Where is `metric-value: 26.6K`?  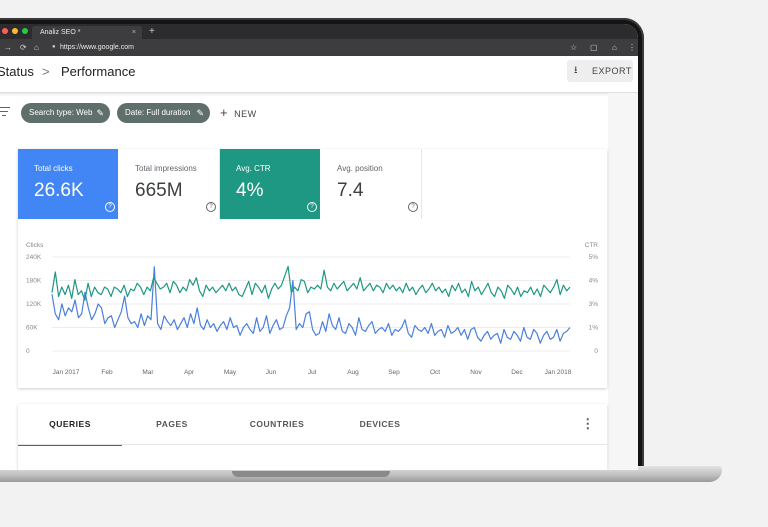 metric-value: 26.6K is located at coordinates (59, 190).